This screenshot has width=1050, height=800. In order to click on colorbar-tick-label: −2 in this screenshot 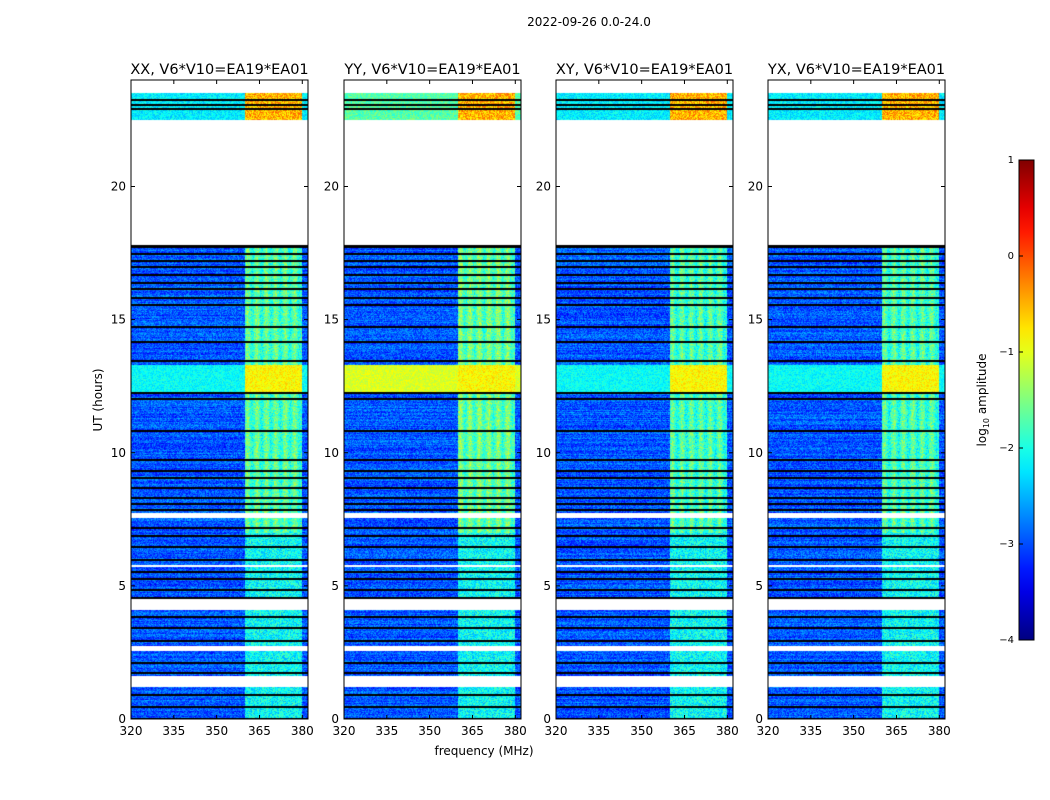, I will do `click(1006, 448)`.